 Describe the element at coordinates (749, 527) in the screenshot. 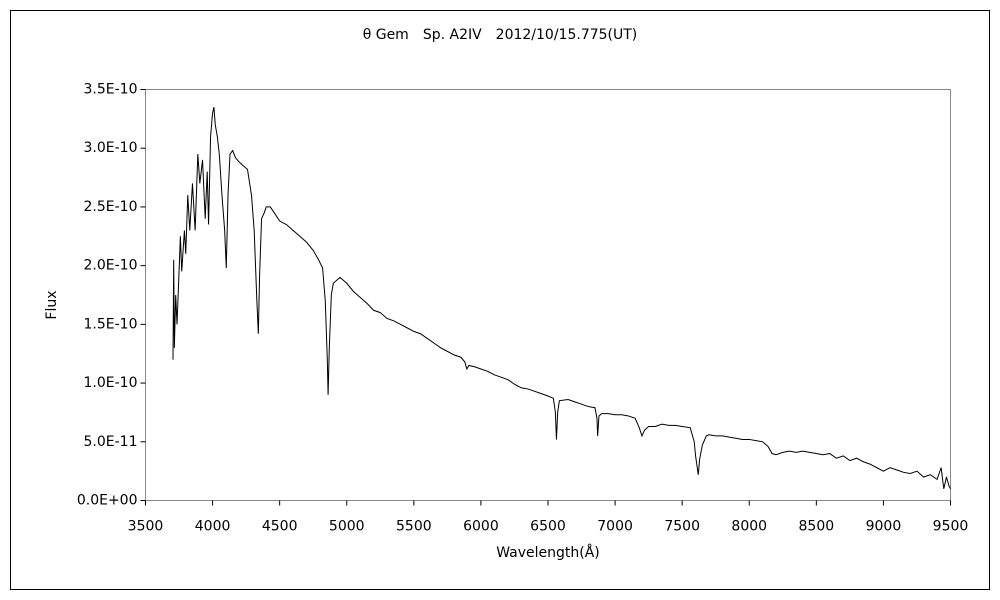

I see `x-tick-label: 8000` at that location.